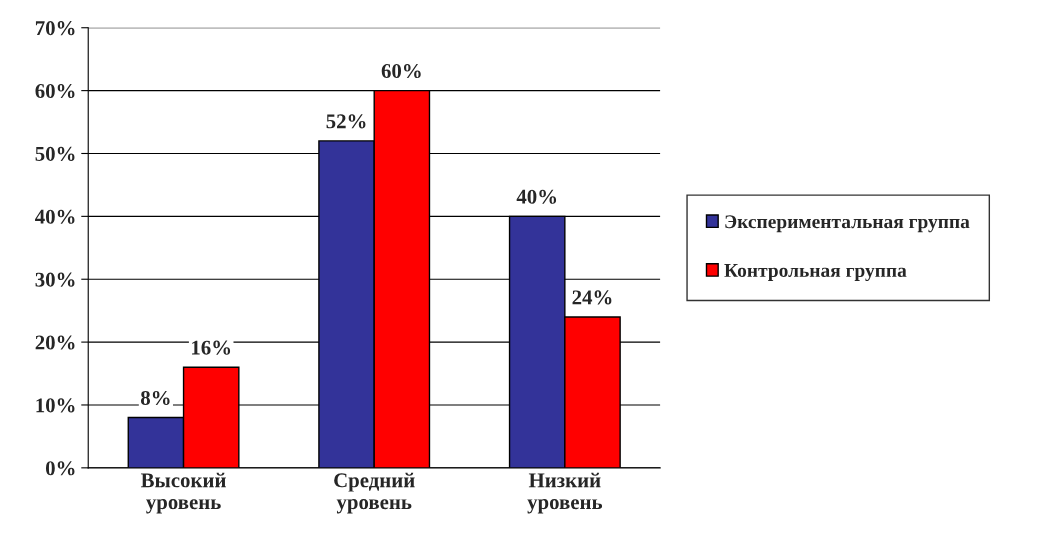 The height and width of the screenshot is (544, 1038). I want to click on data-label: 60%, so click(401, 71).